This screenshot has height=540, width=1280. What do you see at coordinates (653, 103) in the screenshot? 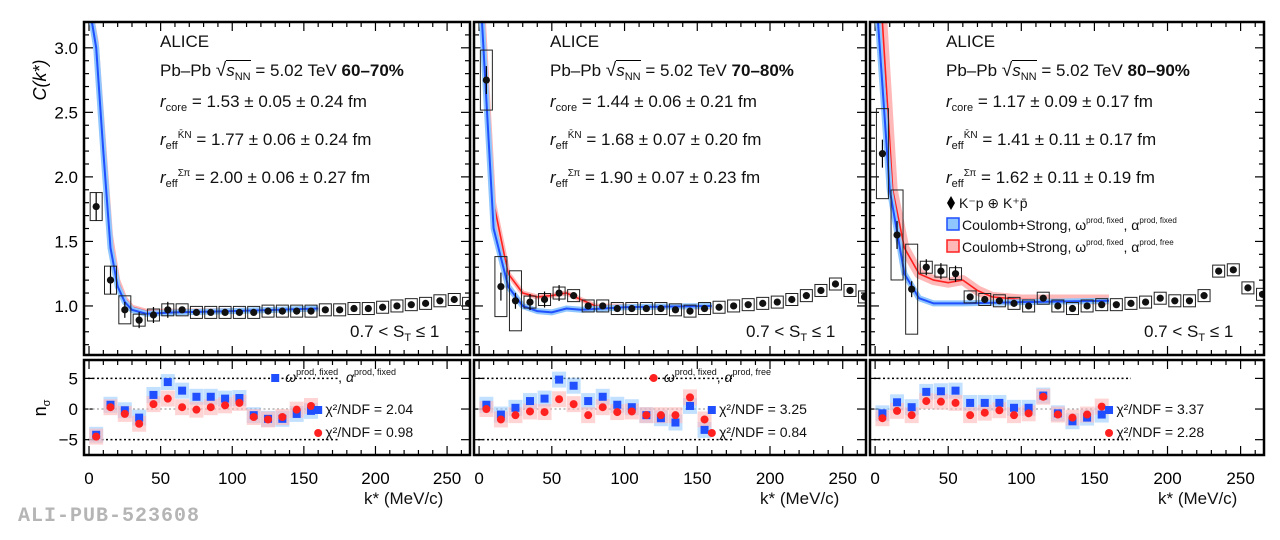
I see `r-core-label: rcore = 1.44 ± 0.06 ± 0.21 fm` at bounding box center [653, 103].